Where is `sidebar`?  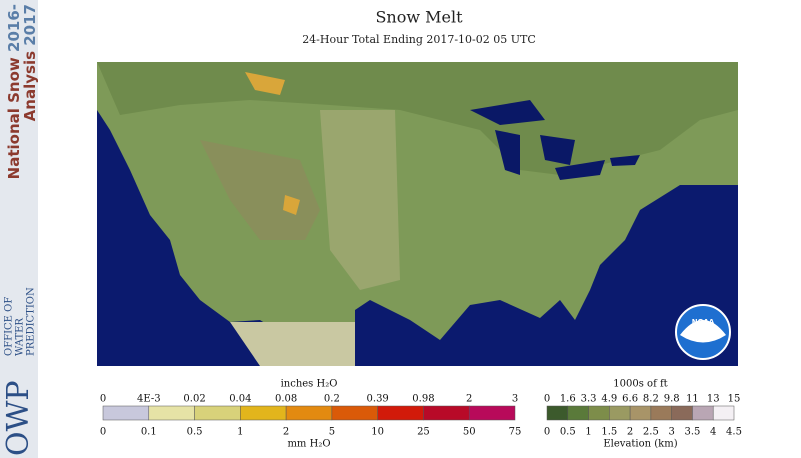
sidebar is located at coordinates (19, 229).